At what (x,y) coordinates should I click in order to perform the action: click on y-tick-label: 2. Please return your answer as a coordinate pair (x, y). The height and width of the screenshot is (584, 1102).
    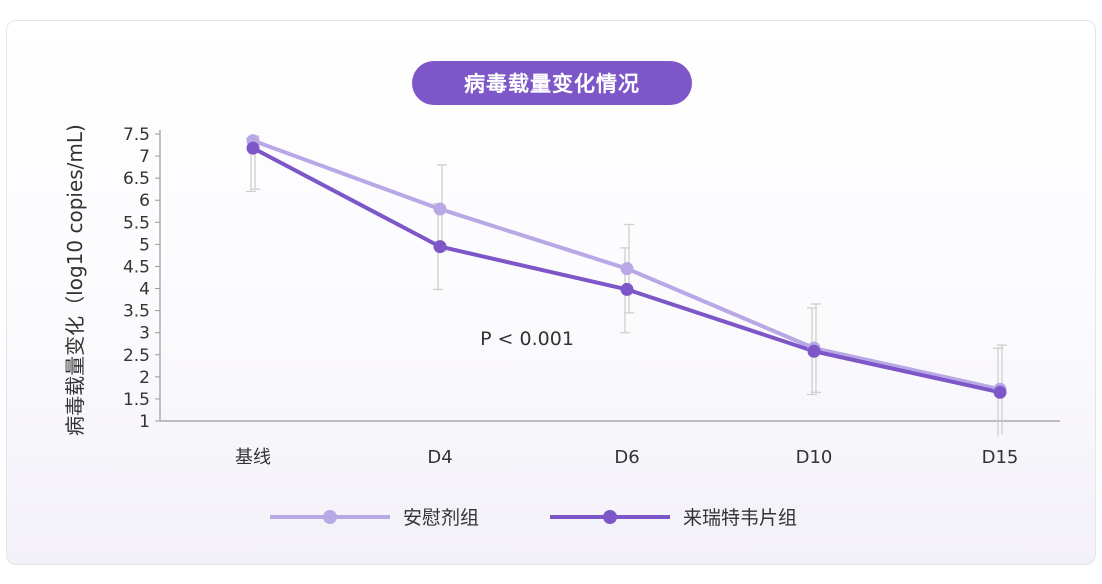
    Looking at the image, I should click on (144, 378).